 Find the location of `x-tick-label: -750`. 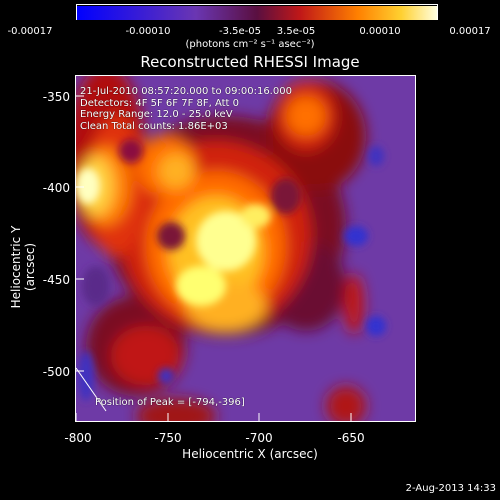

x-tick-label: -750 is located at coordinates (168, 438).